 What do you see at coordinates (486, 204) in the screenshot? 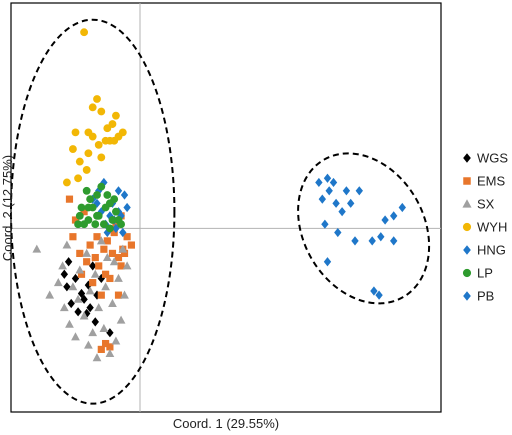
I see `legend-label-sx: SX` at bounding box center [486, 204].